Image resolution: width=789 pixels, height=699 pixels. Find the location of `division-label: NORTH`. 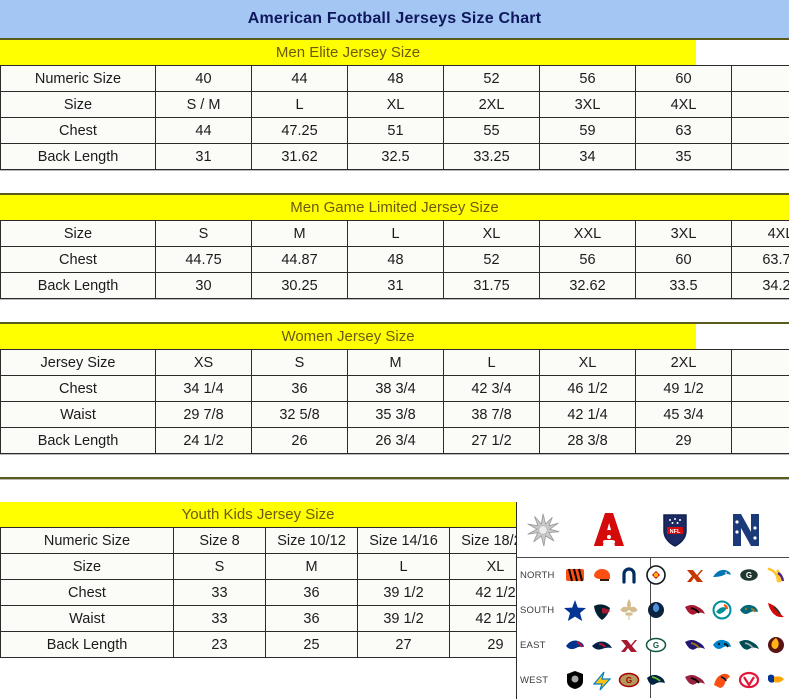

division-label: NORTH is located at coordinates (540, 575).